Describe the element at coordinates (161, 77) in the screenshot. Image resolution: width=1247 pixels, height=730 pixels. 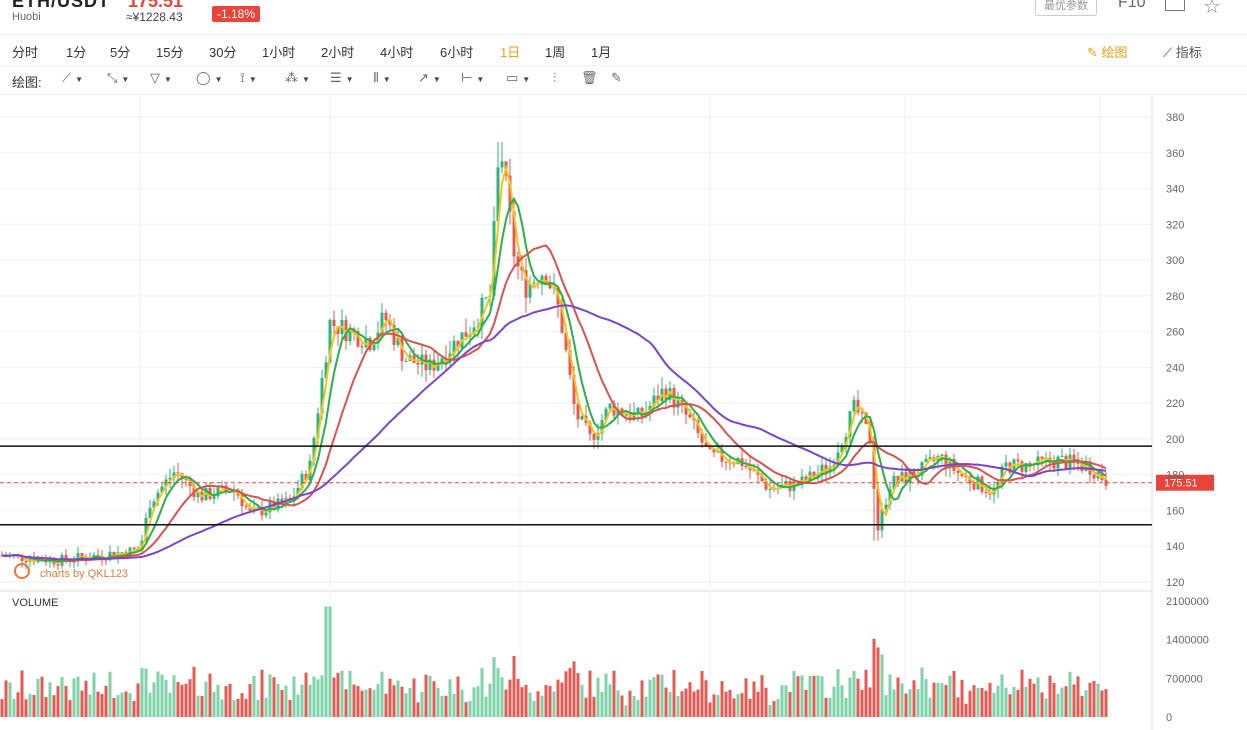
I see `channel-icon: ▽ ▼` at that location.